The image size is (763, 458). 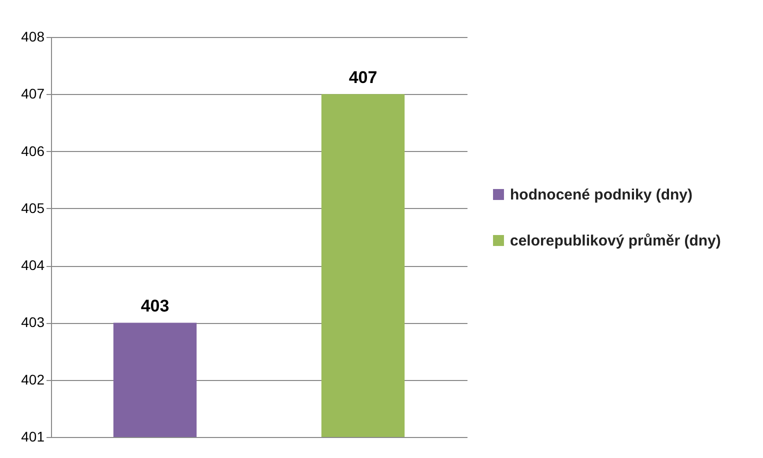 What do you see at coordinates (155, 306) in the screenshot?
I see `data-label: 403` at bounding box center [155, 306].